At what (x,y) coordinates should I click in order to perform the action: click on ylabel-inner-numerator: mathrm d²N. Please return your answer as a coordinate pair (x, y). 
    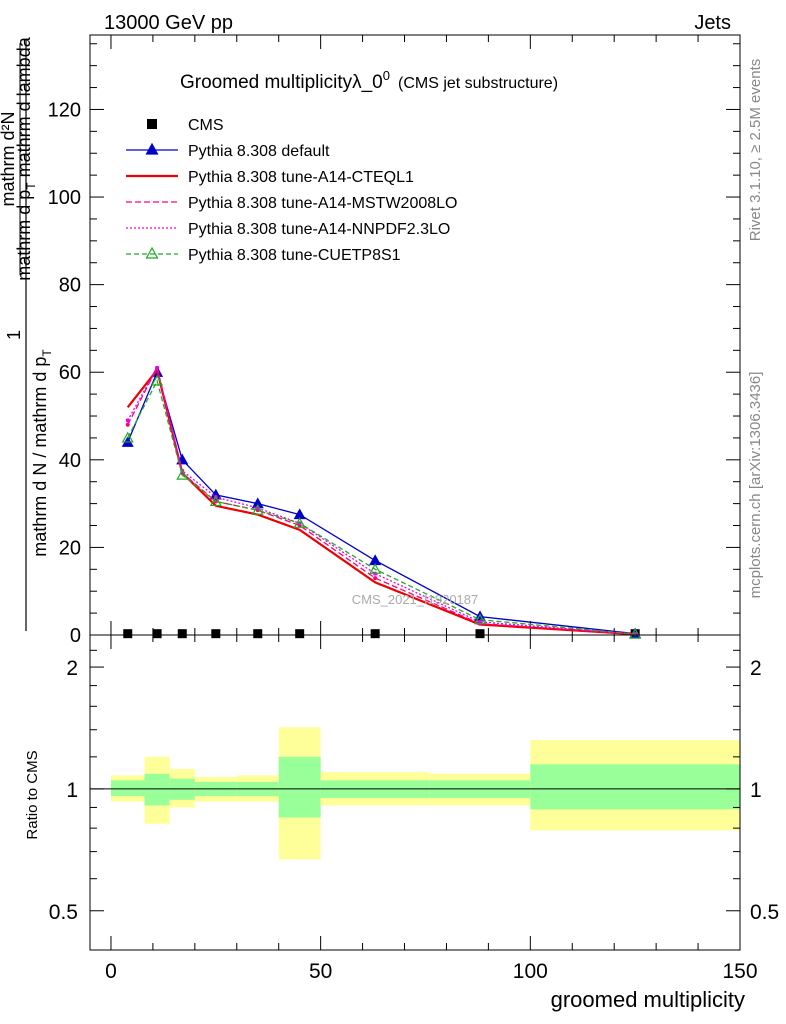
    Looking at the image, I should click on (9, 158).